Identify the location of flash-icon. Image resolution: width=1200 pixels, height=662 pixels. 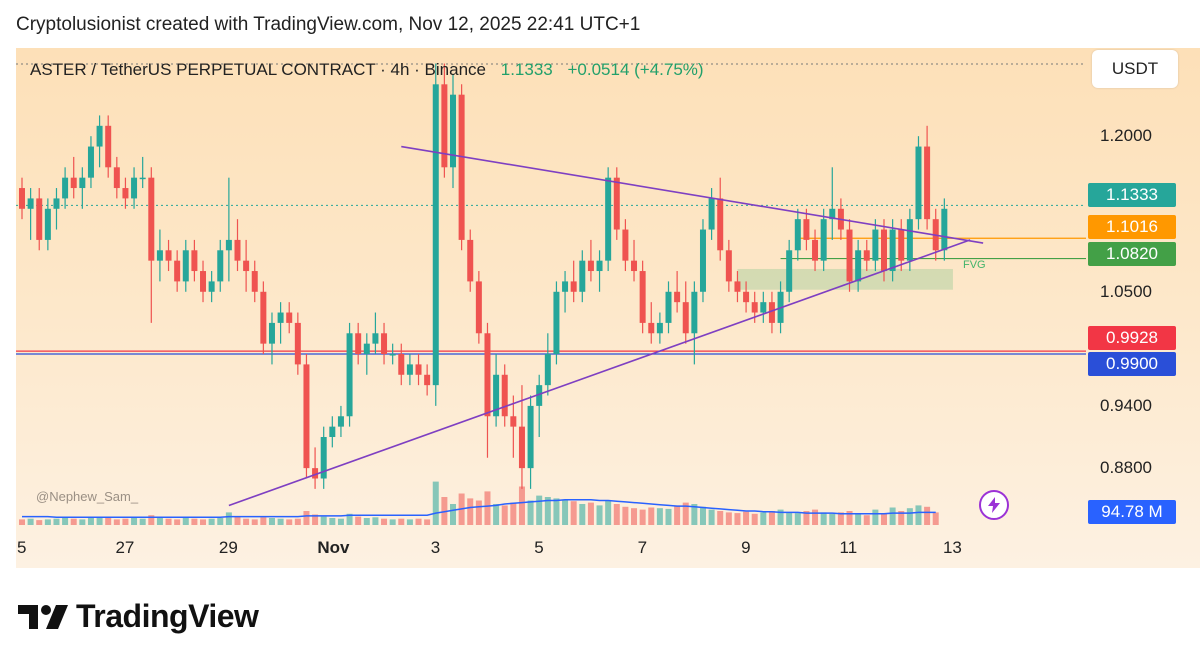
(994, 505).